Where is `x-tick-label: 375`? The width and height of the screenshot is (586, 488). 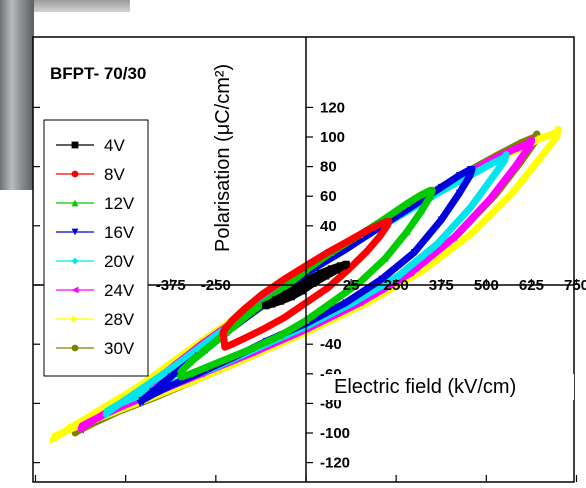
x-tick-label: 375 is located at coordinates (441, 285).